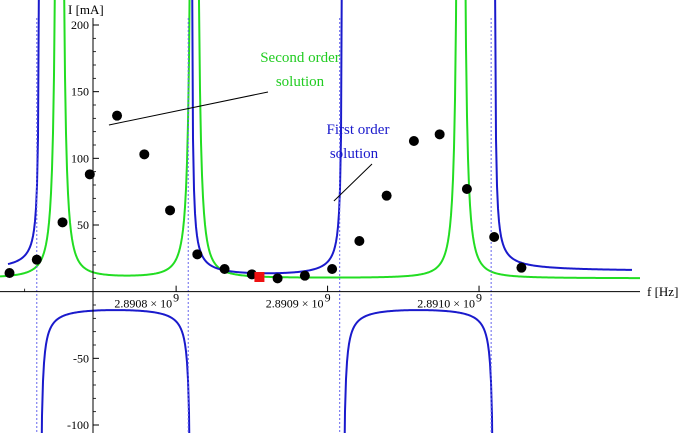 The width and height of the screenshot is (690, 433). I want to click on annotation-first-order-subtitle: solution, so click(354, 154).